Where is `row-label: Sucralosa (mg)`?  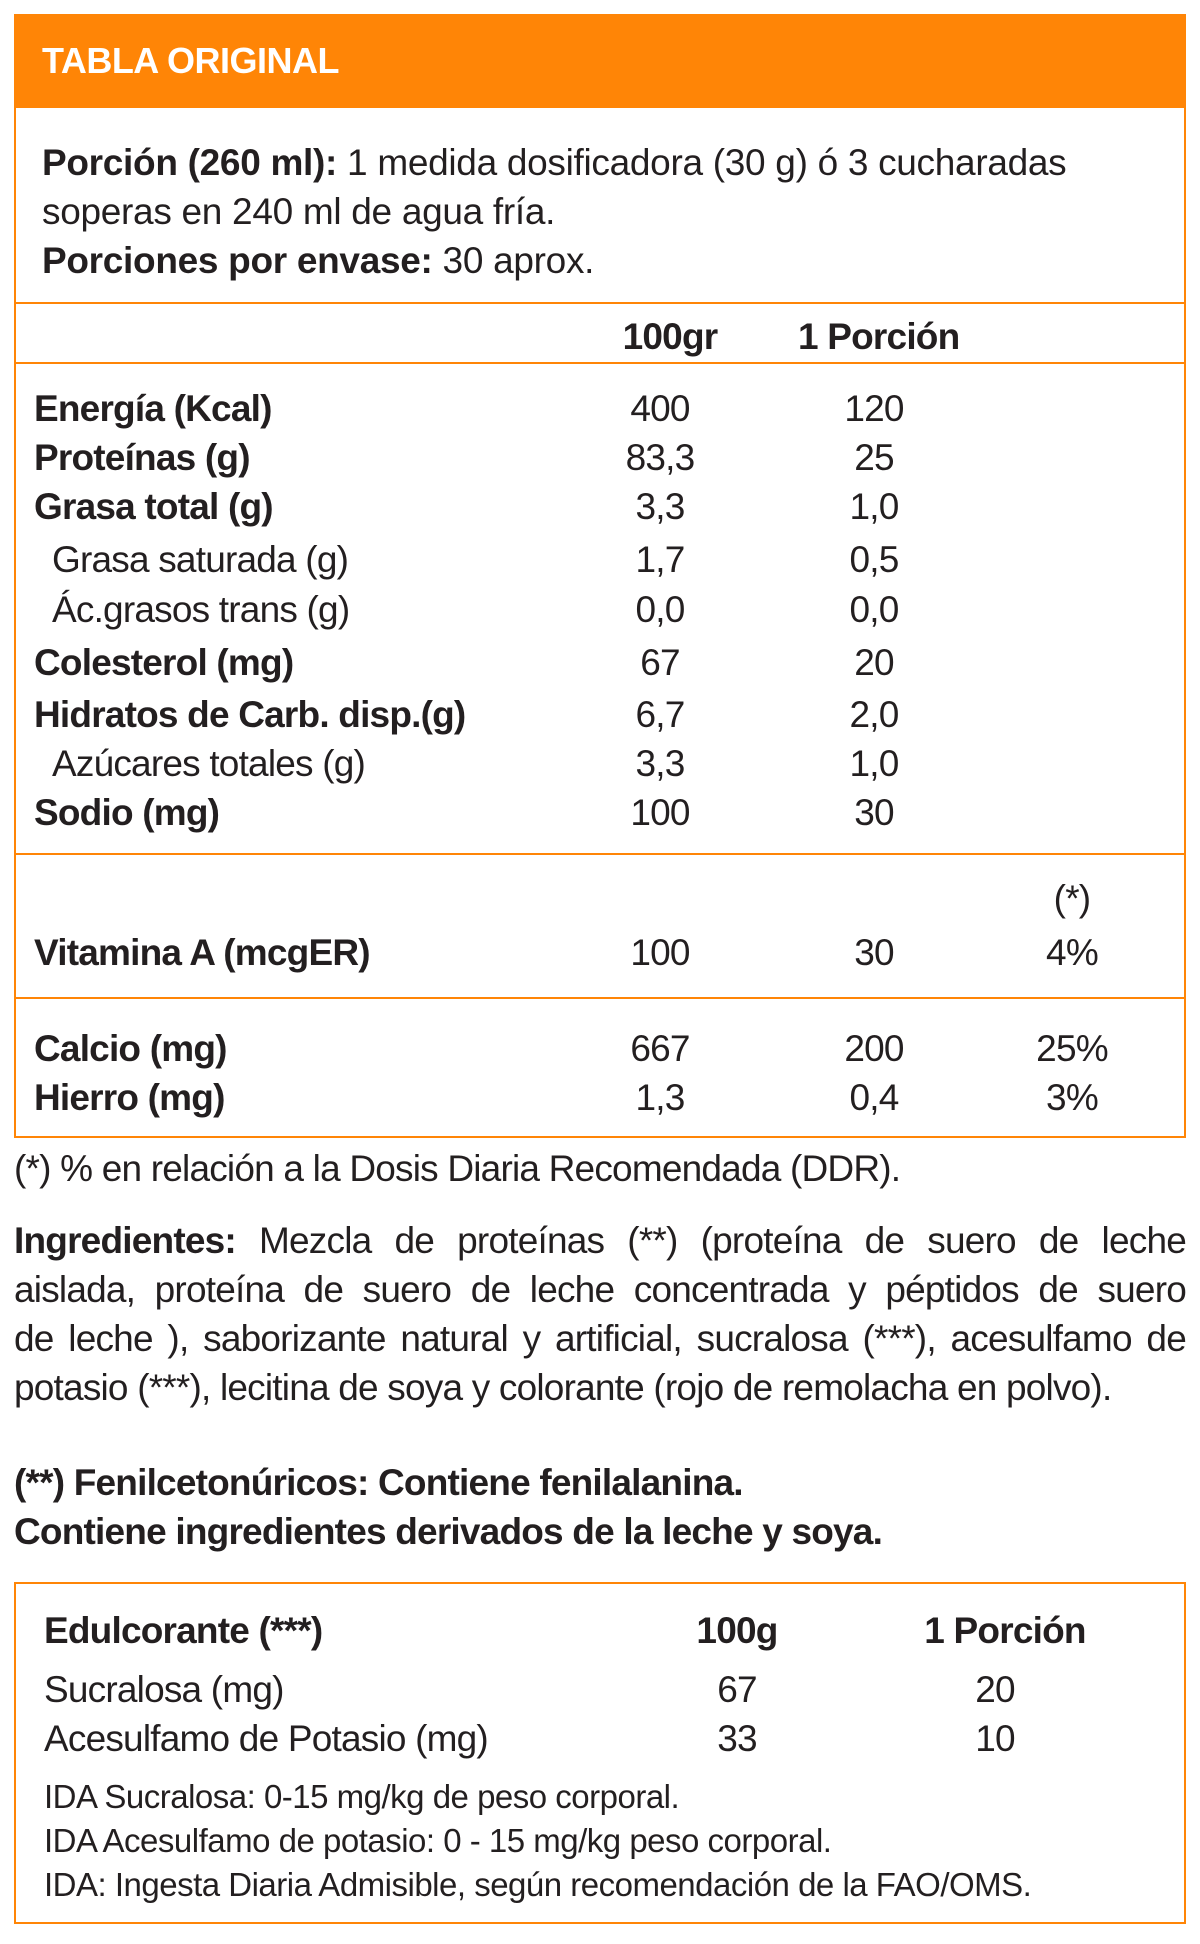
row-label: Sucralosa (mg) is located at coordinates (164, 1689).